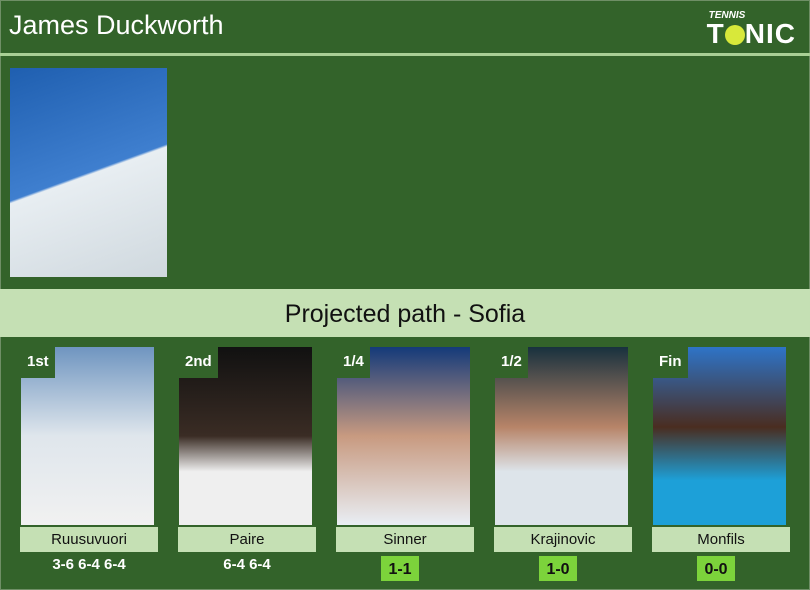 The height and width of the screenshot is (590, 810). Describe the element at coordinates (734, 35) in the screenshot. I see `tennis-ball-icon` at that location.